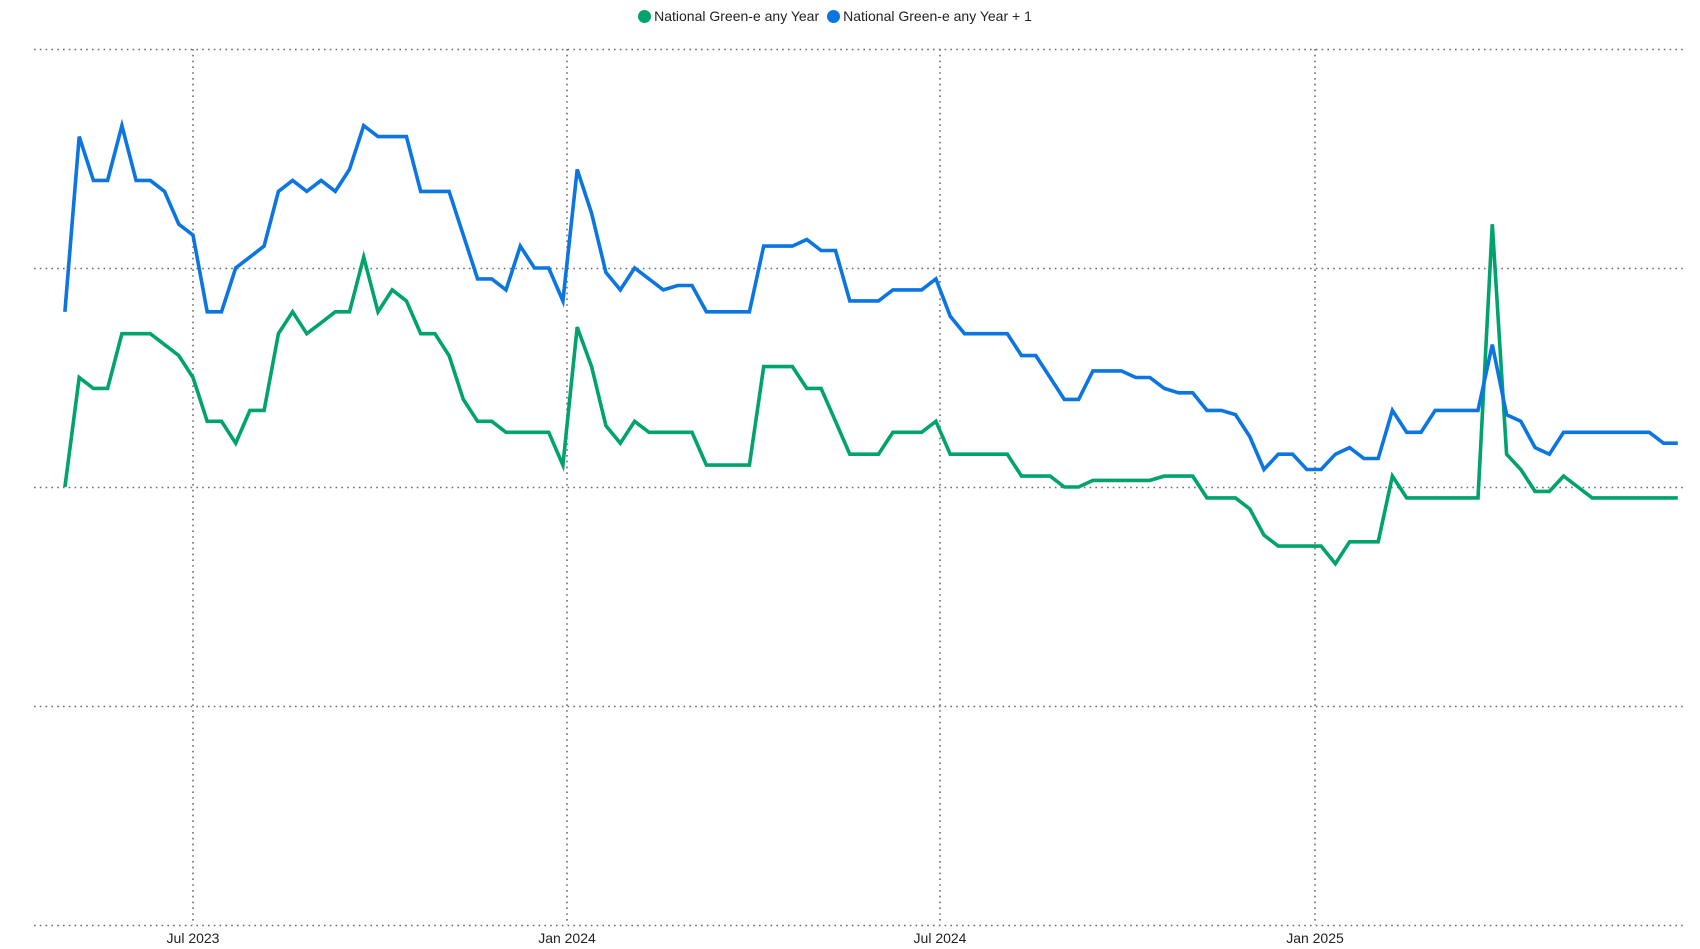  What do you see at coordinates (193, 938) in the screenshot?
I see `x-tick-label-0: Jul 2023` at bounding box center [193, 938].